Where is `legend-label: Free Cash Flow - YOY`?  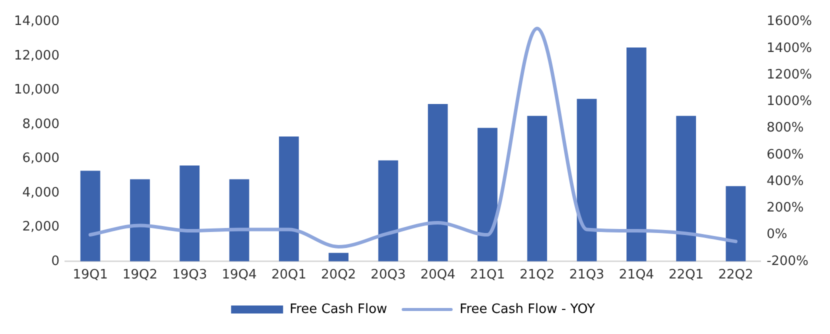
legend-label: Free Cash Flow - YOY is located at coordinates (527, 309).